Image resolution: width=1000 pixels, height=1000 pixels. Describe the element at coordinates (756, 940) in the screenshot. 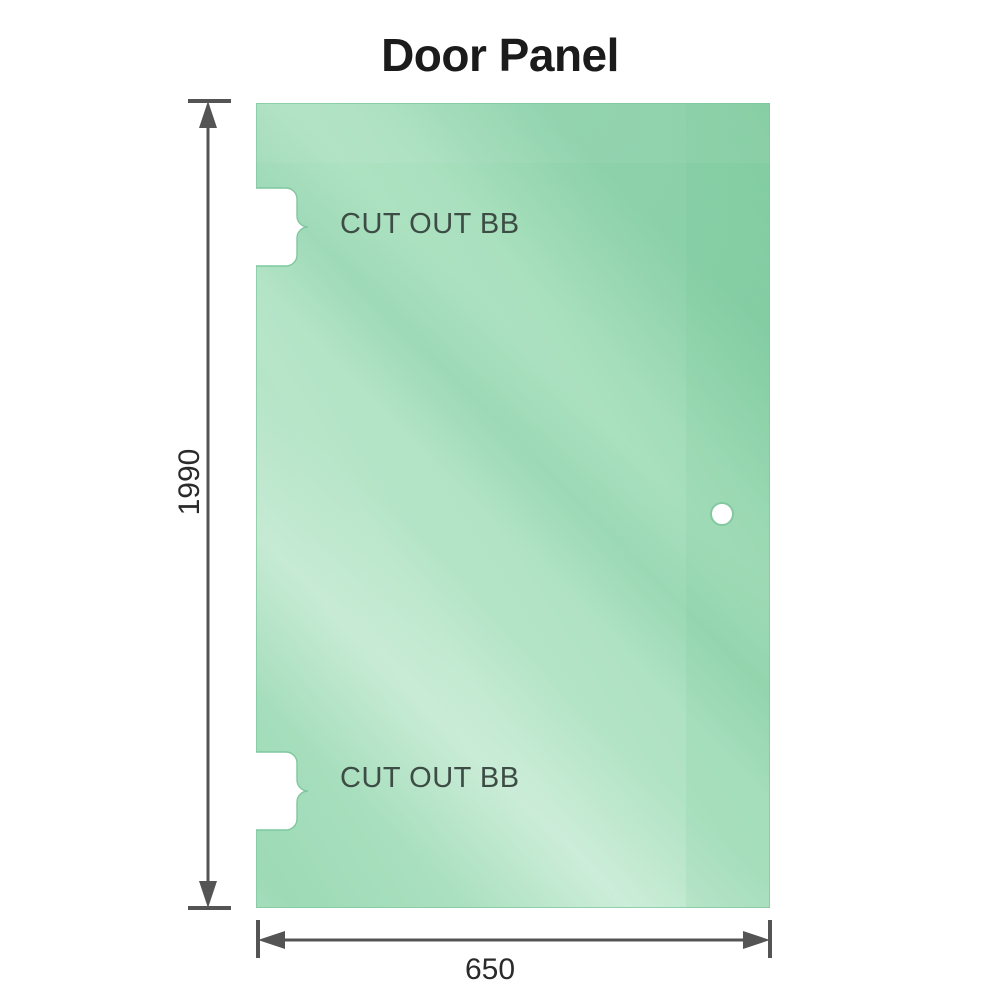

I see `arrowhead-right-icon` at that location.